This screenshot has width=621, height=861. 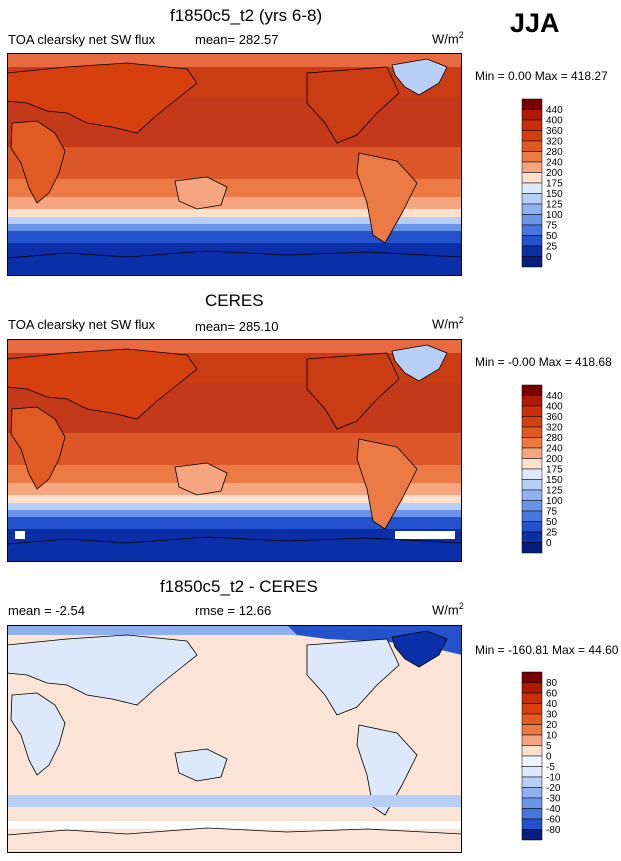 What do you see at coordinates (552, 736) in the screenshot?
I see `colorbar-tick-label: 10` at bounding box center [552, 736].